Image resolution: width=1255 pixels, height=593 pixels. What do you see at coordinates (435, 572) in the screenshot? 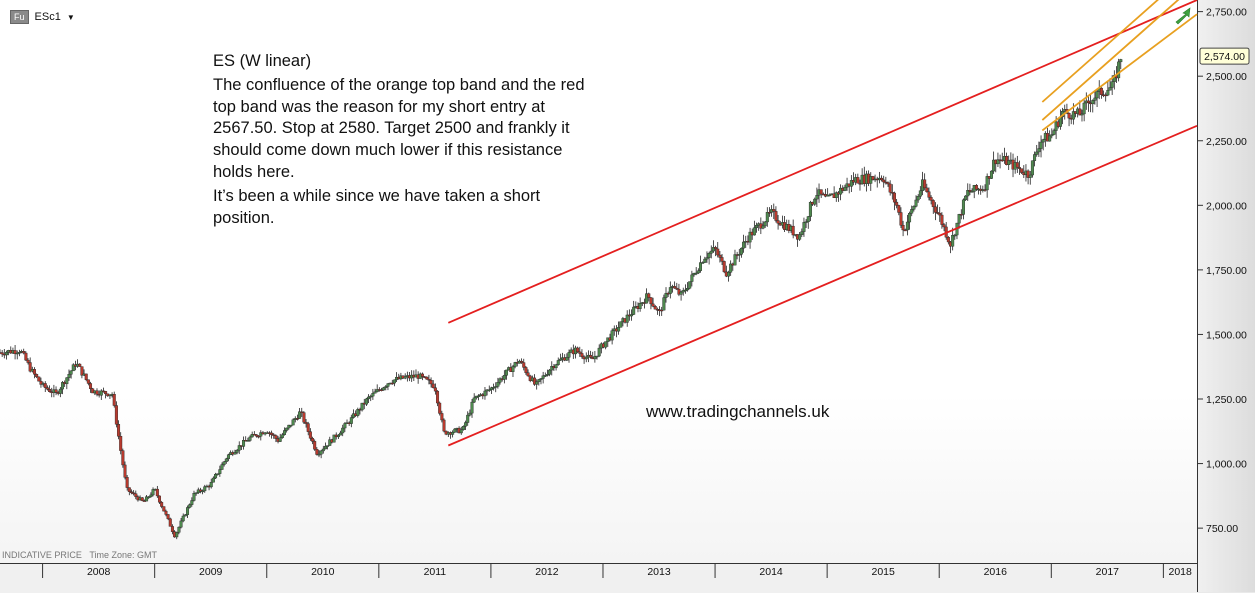
I see `x-tick-label: 2011` at bounding box center [435, 572].